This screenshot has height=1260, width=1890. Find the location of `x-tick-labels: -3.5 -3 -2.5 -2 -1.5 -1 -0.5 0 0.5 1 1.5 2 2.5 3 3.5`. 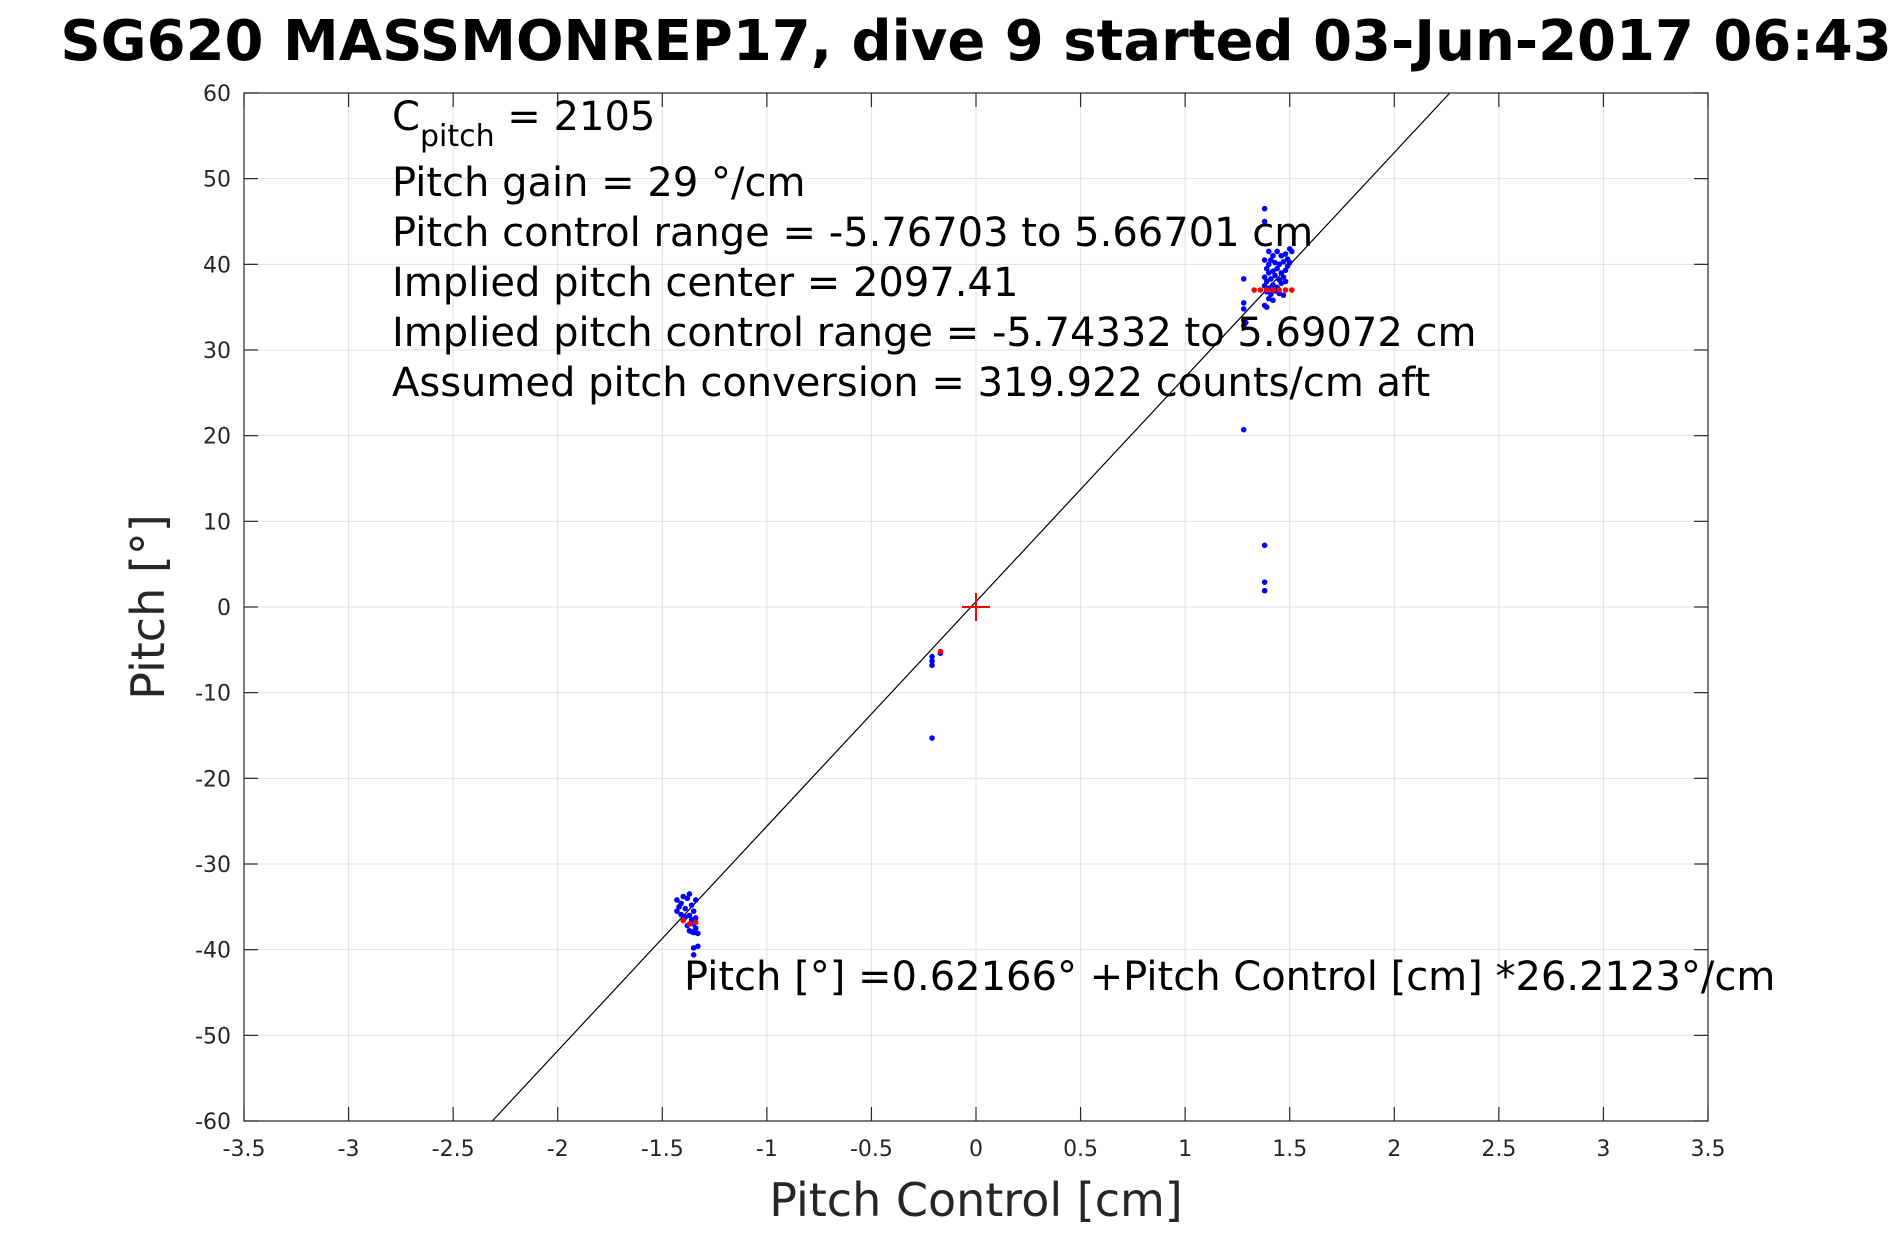

x-tick-labels: -3.5 -3 -2.5 -2 -1.5 -1 -0.5 0 0.5 1 1.5 2 2.5 3 3.5 is located at coordinates (974, 1149).